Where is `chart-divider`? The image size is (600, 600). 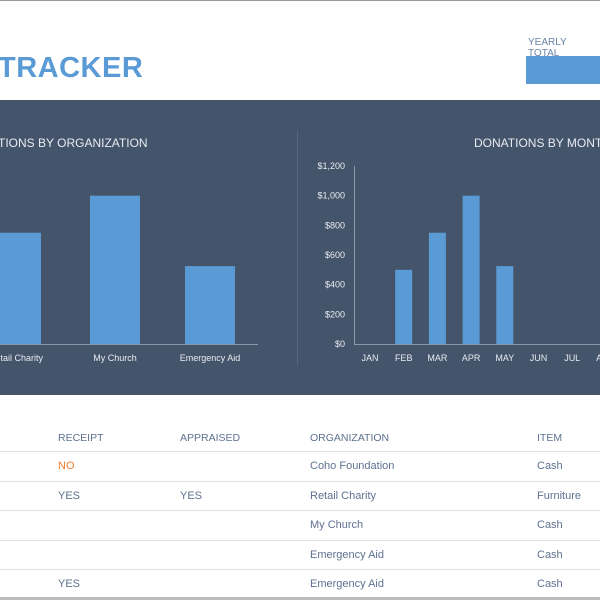 chart-divider is located at coordinates (297, 247).